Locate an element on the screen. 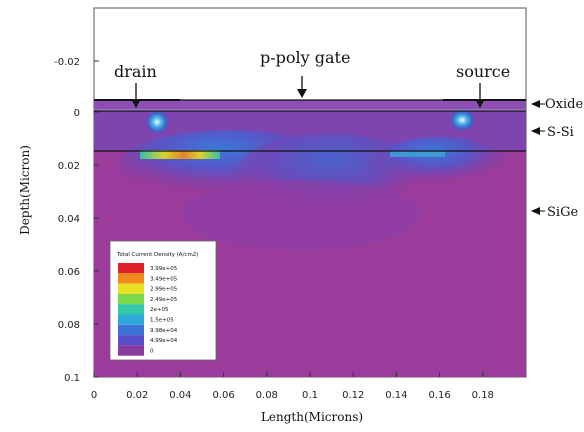 The height and width of the screenshot is (432, 584). legend-value: 0 is located at coordinates (152, 351).